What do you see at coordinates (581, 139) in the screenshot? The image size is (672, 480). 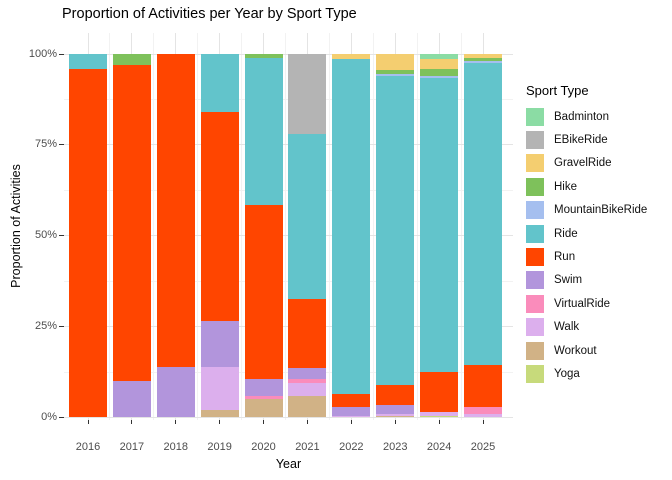 I see `legend-item-label: EBikeRide` at bounding box center [581, 139].